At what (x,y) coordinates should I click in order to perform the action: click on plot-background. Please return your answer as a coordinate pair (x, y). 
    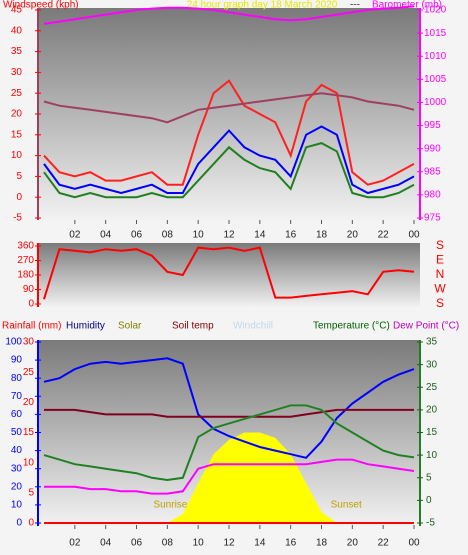
    Looking at the image, I should click on (229, 275).